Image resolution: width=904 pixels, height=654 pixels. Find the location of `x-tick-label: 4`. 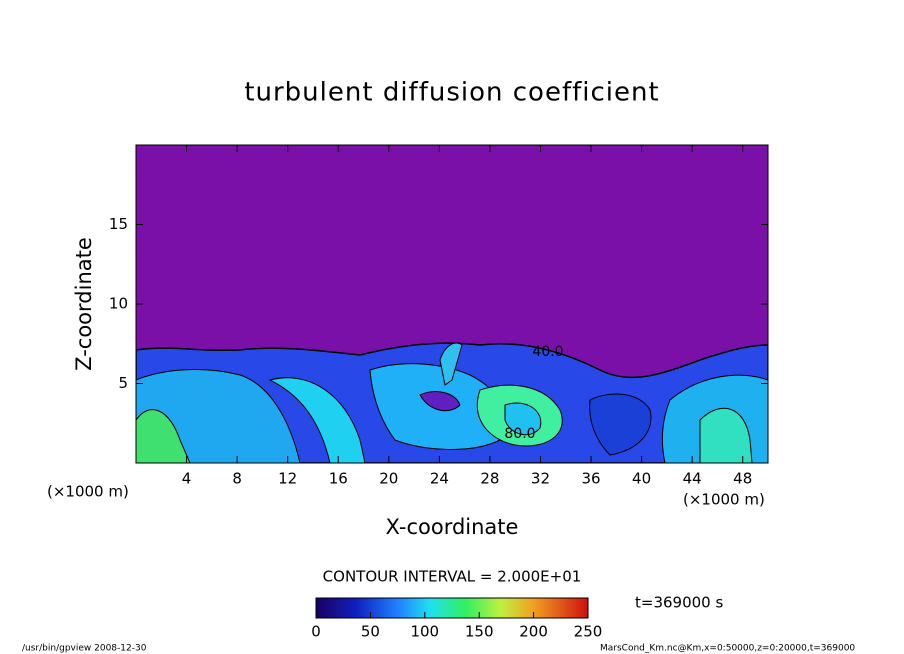

x-tick-label: 4 is located at coordinates (187, 479).